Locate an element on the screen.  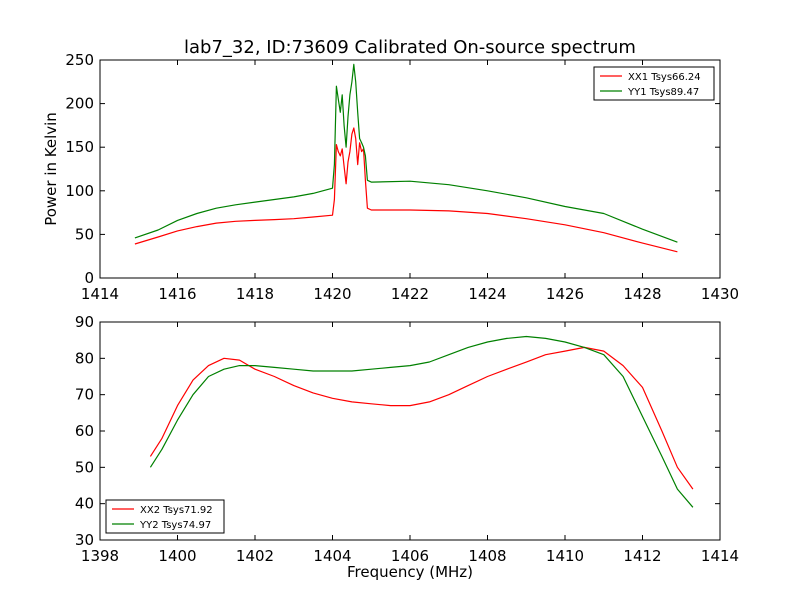
x-tick-label: 1430 is located at coordinates (720, 294).